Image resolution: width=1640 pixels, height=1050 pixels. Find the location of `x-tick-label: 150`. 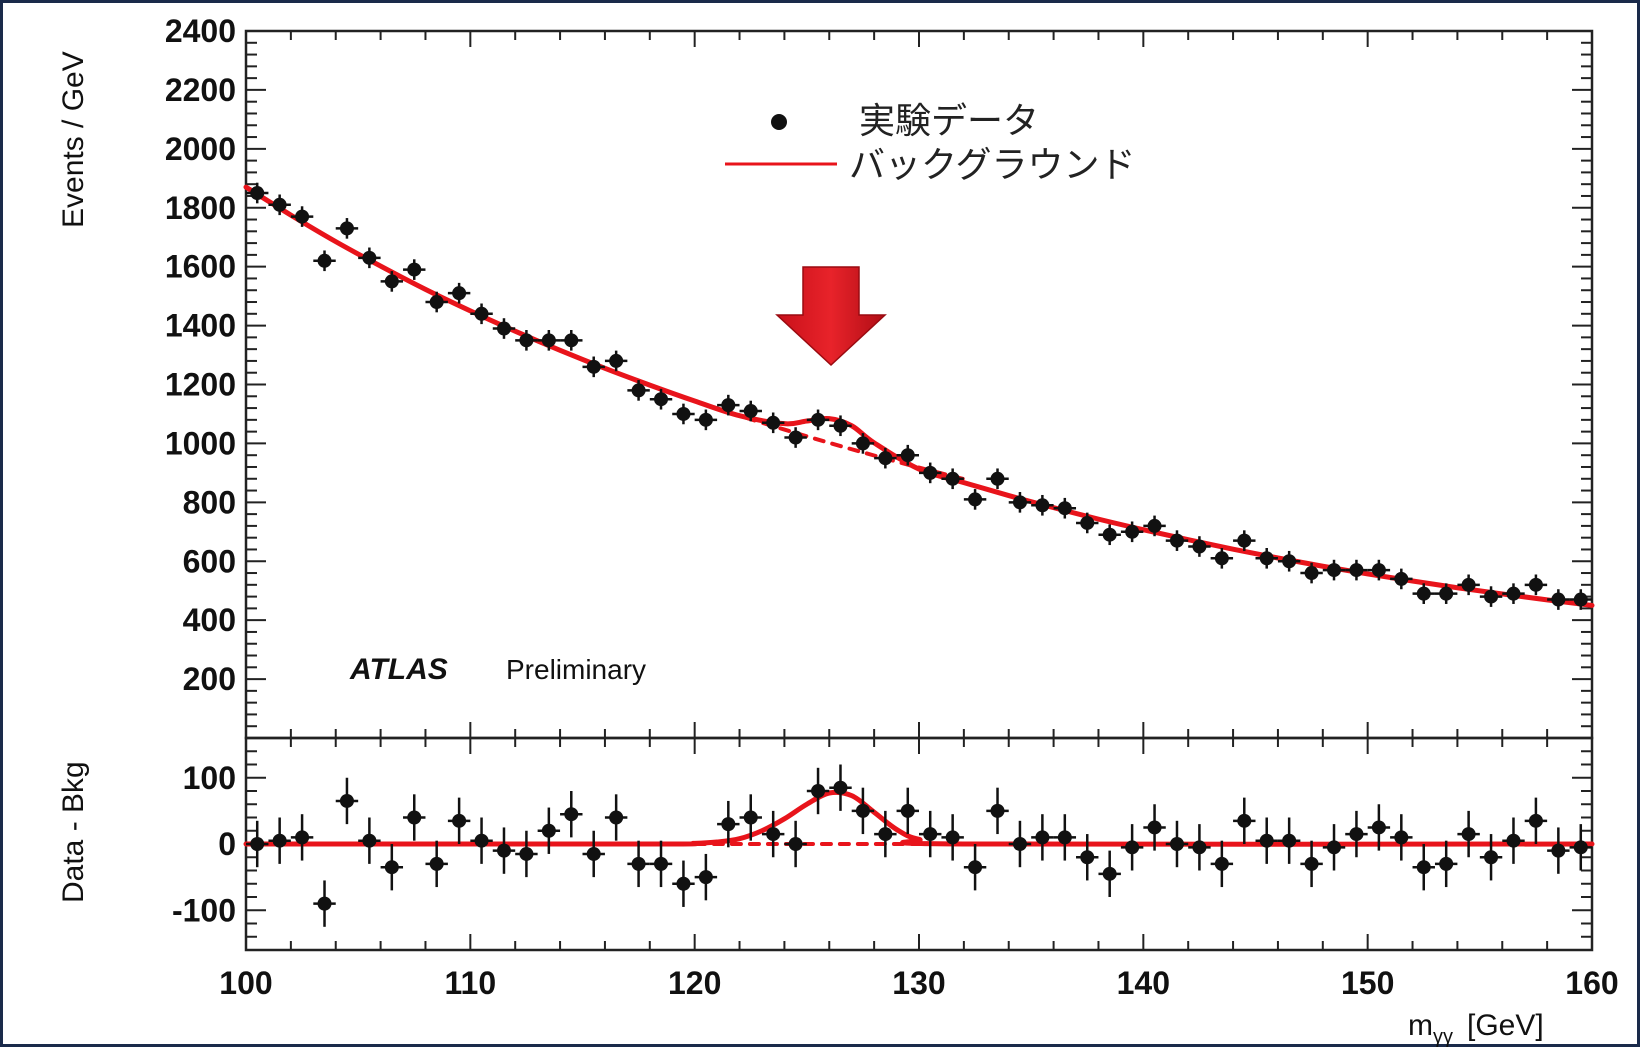

x-tick-label: 150 is located at coordinates (1367, 983).